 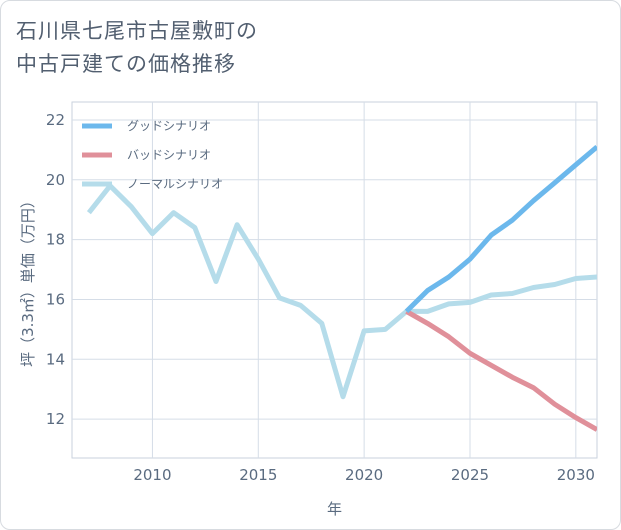 I want to click on legend-item: グッドシナリオ, so click(x=146, y=126).